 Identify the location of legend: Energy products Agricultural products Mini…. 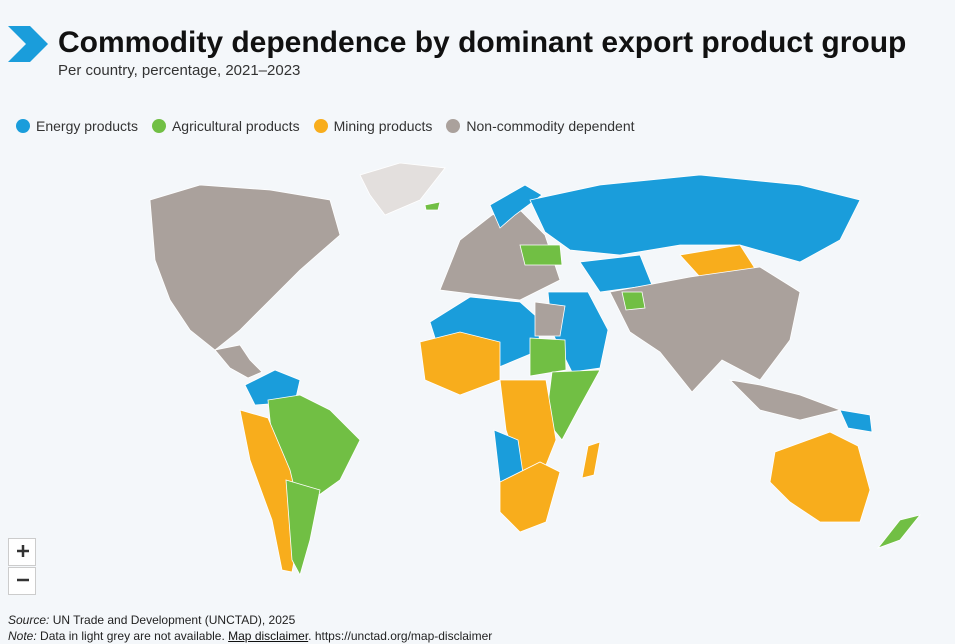
(325, 126).